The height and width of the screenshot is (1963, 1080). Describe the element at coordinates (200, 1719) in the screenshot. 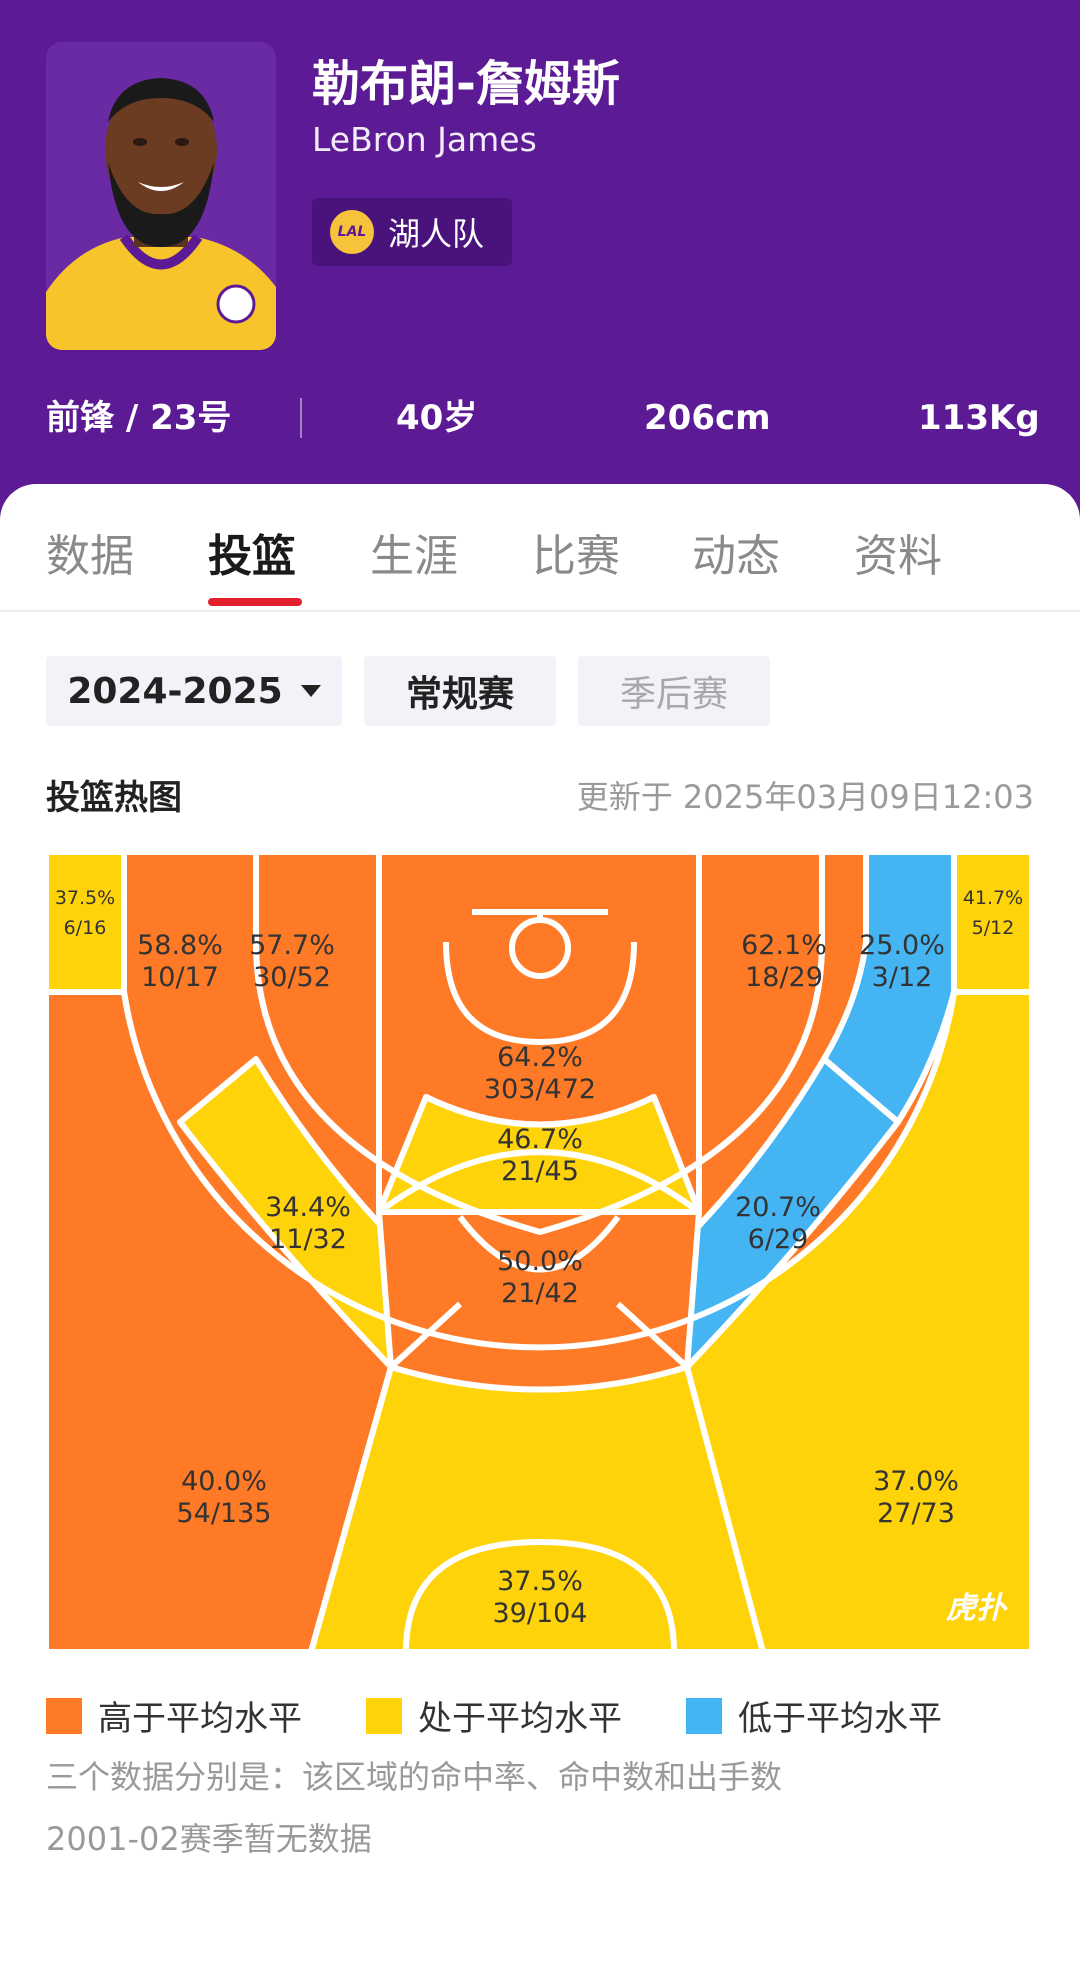

I see `legend-above-label: 高于平均水平` at that location.